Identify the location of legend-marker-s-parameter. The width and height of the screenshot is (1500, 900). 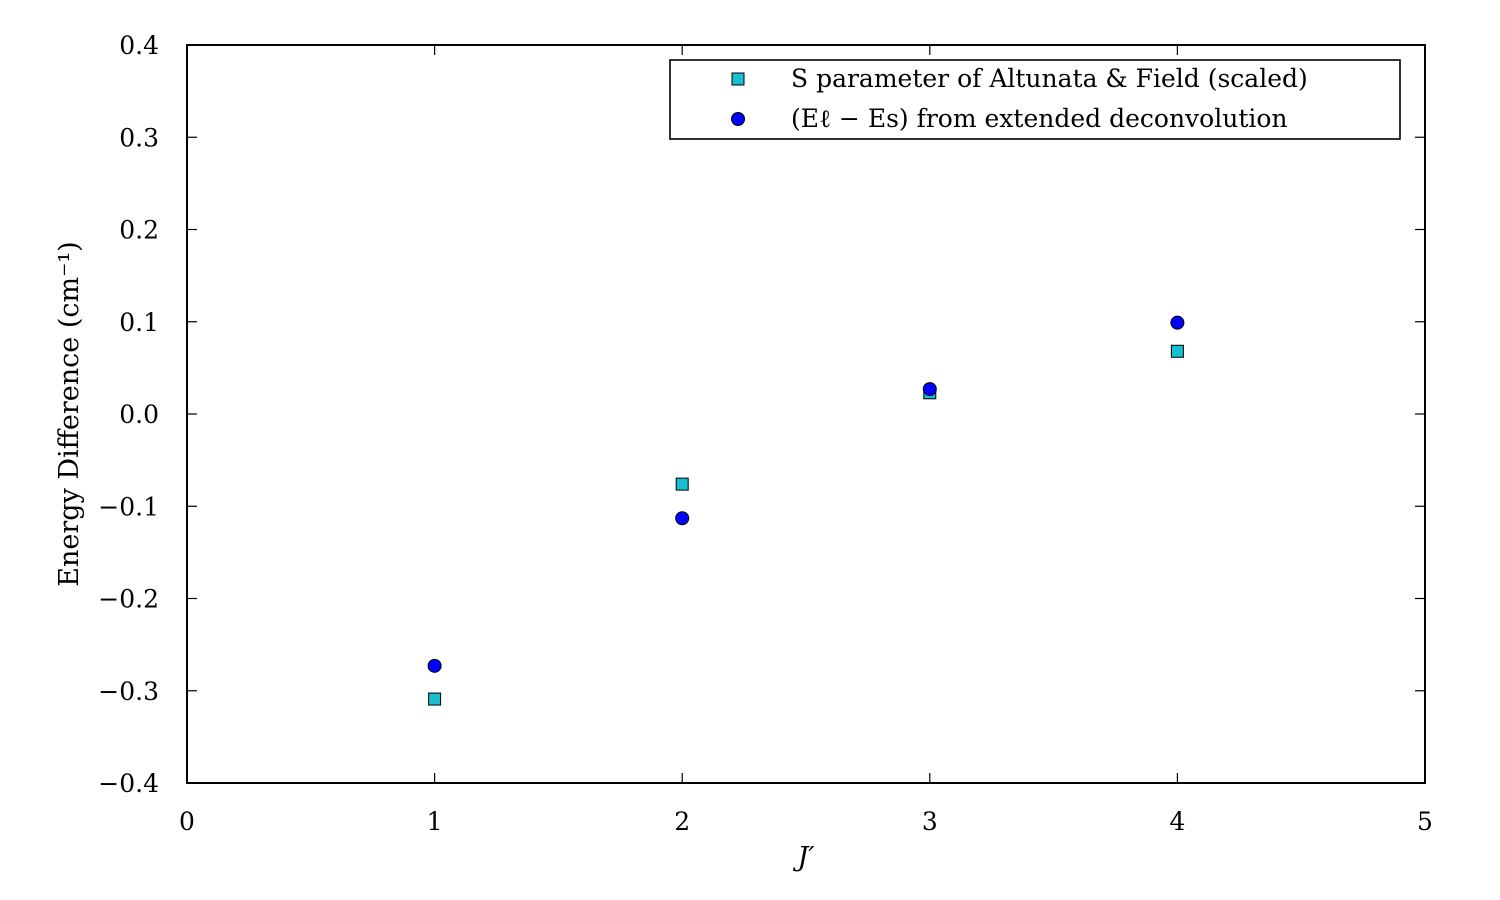
(738, 79).